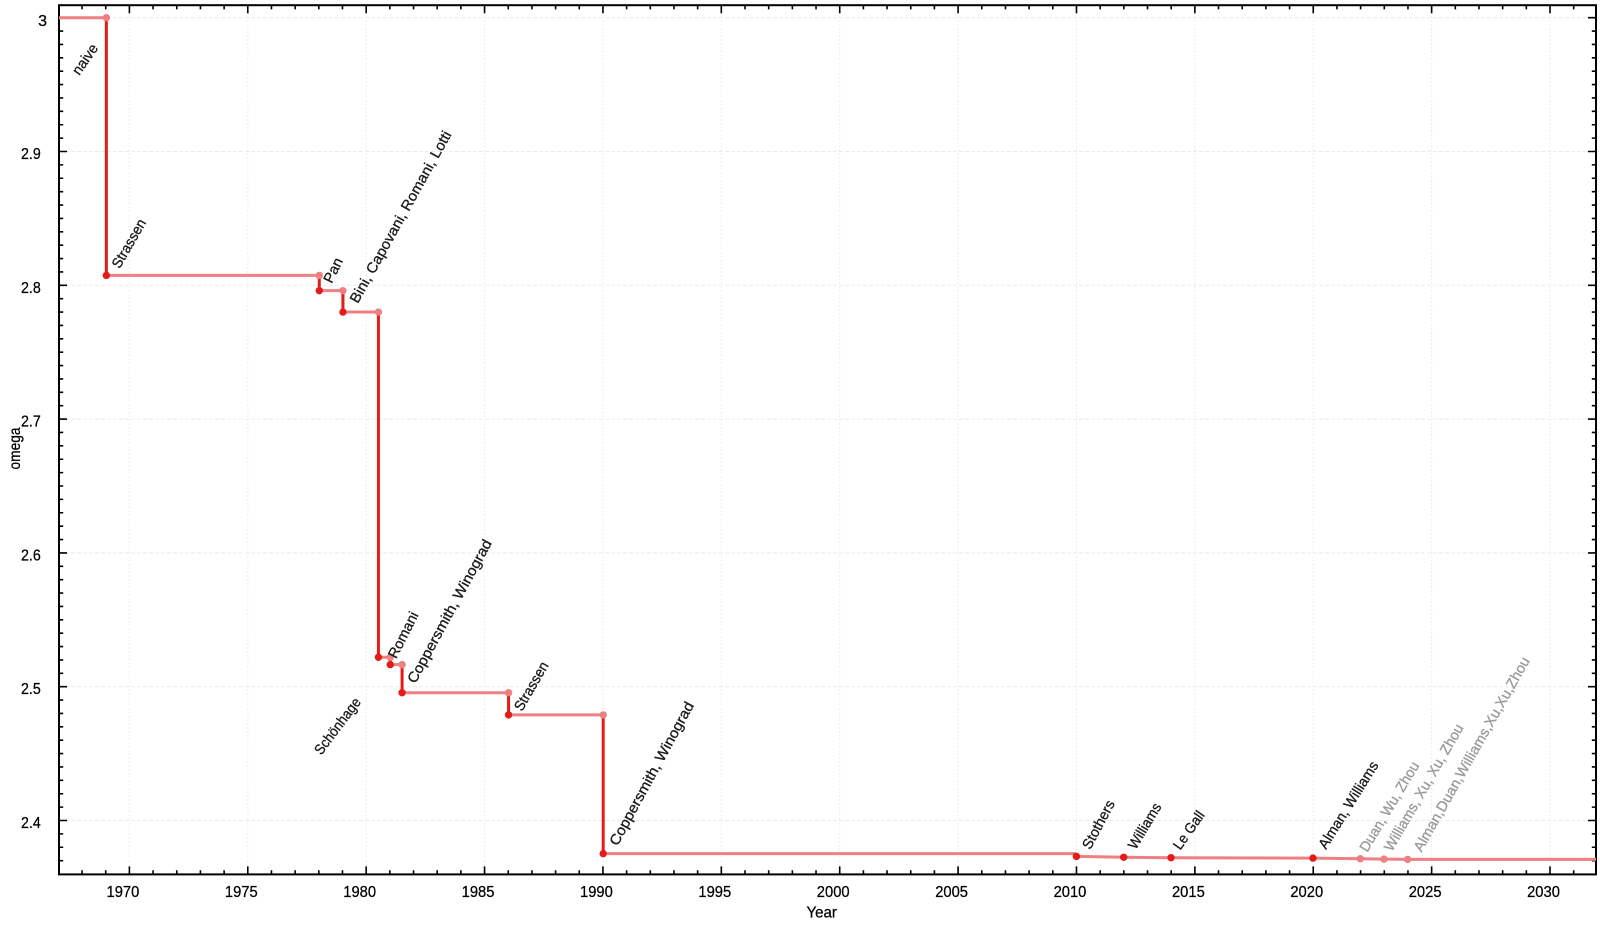 Image resolution: width=1600 pixels, height=925 pixels. Describe the element at coordinates (1543, 892) in the screenshot. I see `svg-text: 2030` at that location.